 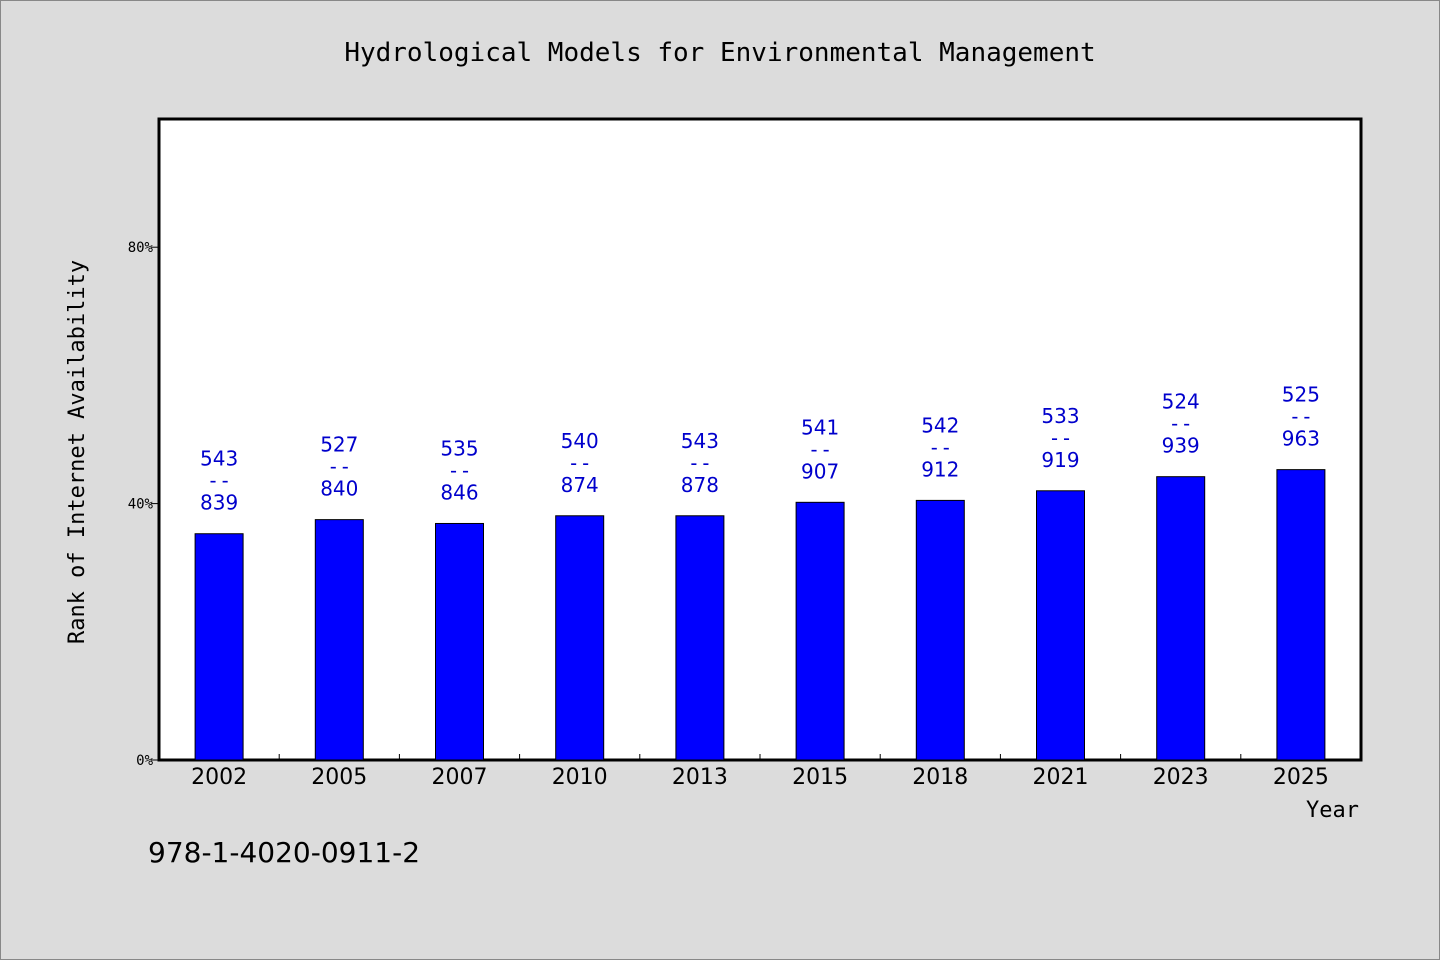 I want to click on bar-label-top: 541, so click(x=820, y=427).